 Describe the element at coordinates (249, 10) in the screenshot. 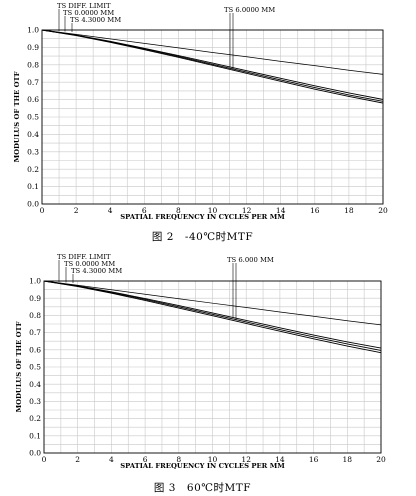

I see `legend-entry: TS 6.0000 MM` at that location.